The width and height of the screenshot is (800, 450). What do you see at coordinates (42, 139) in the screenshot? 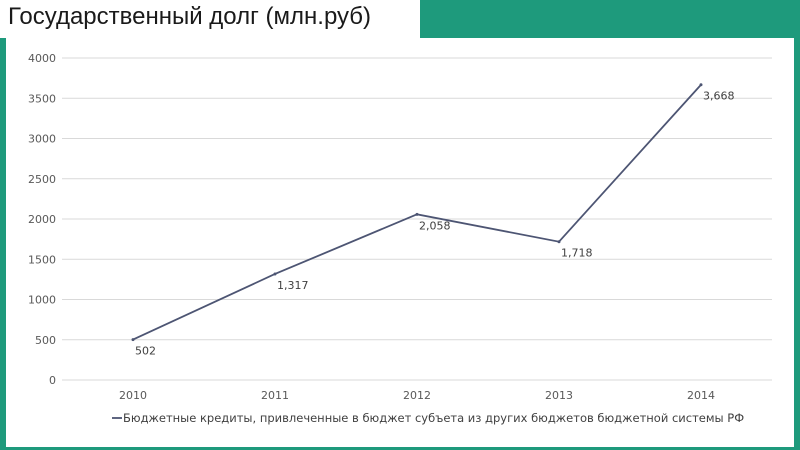
I see `y-tick-label: 3000` at bounding box center [42, 139].